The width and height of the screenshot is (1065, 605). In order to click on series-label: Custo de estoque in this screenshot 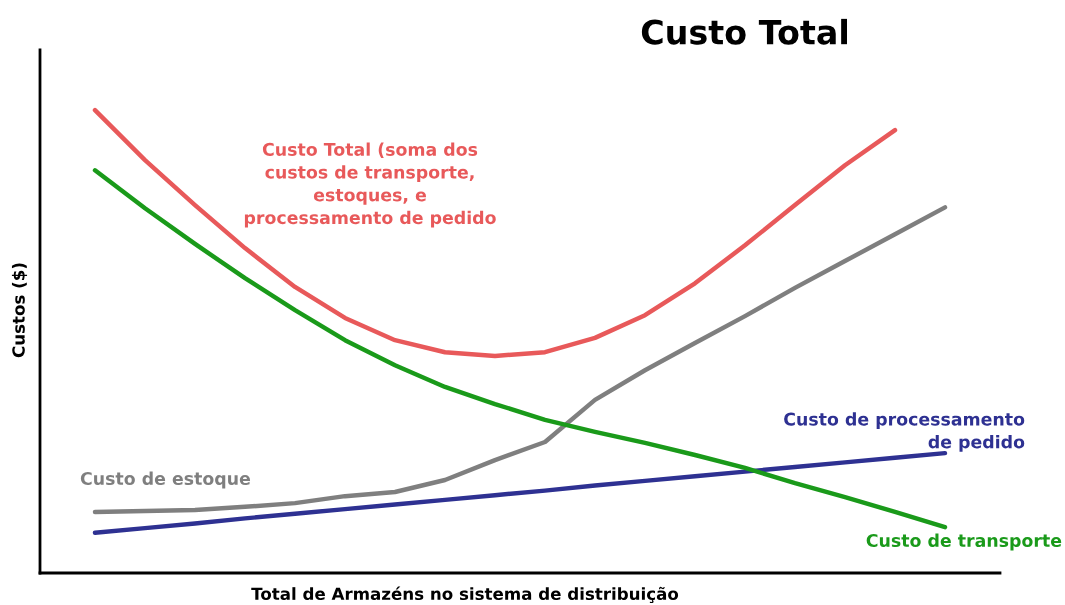, I will do `click(165, 480)`.